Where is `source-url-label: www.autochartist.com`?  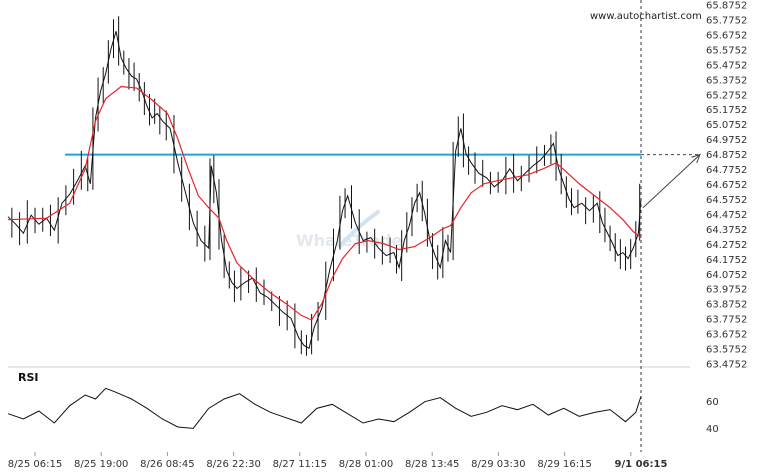 source-url-label: www.autochartist.com is located at coordinates (646, 16).